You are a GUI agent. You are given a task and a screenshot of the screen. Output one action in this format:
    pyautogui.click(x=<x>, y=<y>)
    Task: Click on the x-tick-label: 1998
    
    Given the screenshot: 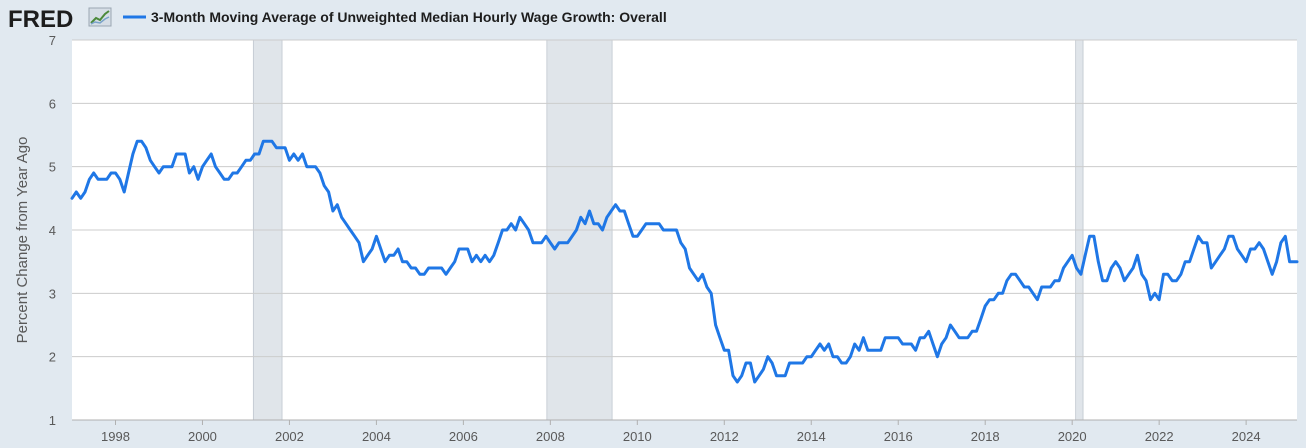 What is the action you would take?
    pyautogui.click(x=115, y=436)
    